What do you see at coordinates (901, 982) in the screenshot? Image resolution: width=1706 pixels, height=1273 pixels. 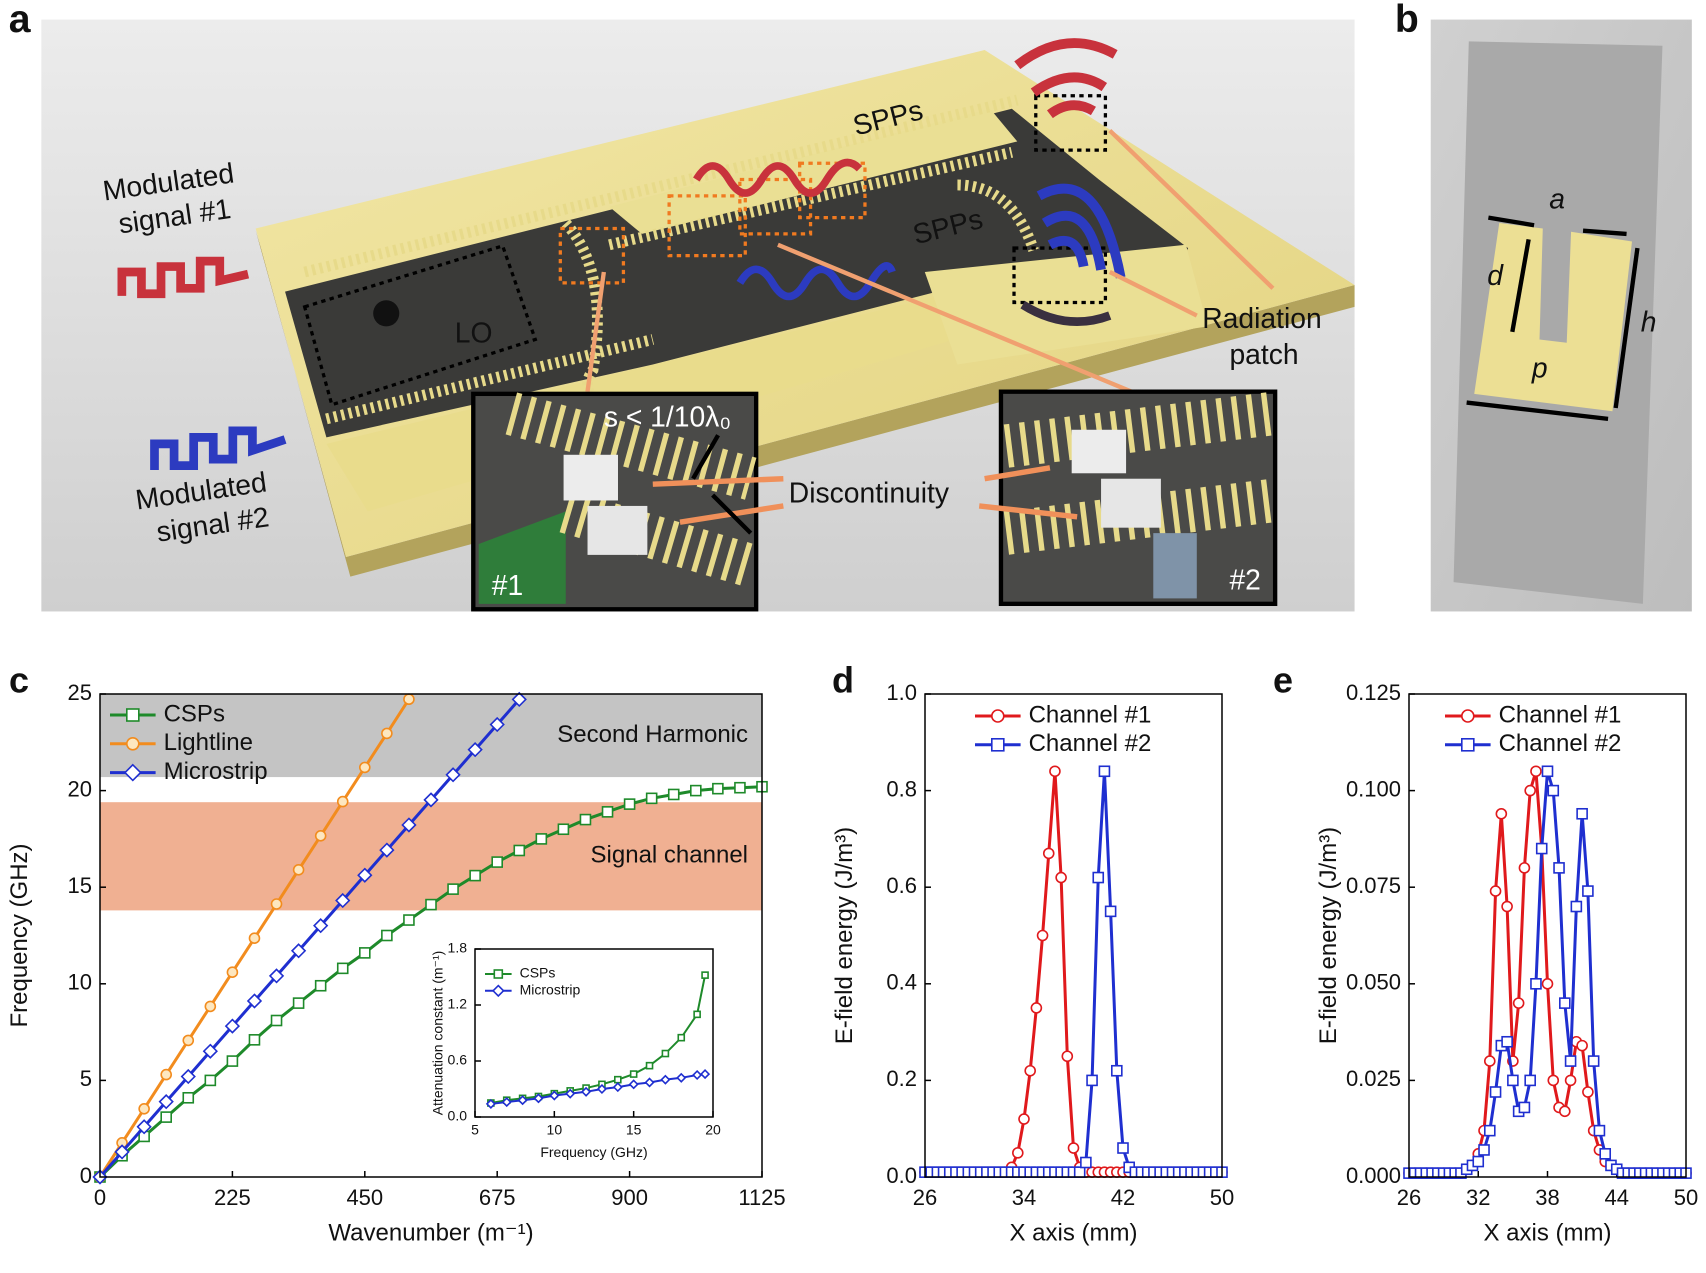 I see `y-tick-label: 0.4` at bounding box center [901, 982].